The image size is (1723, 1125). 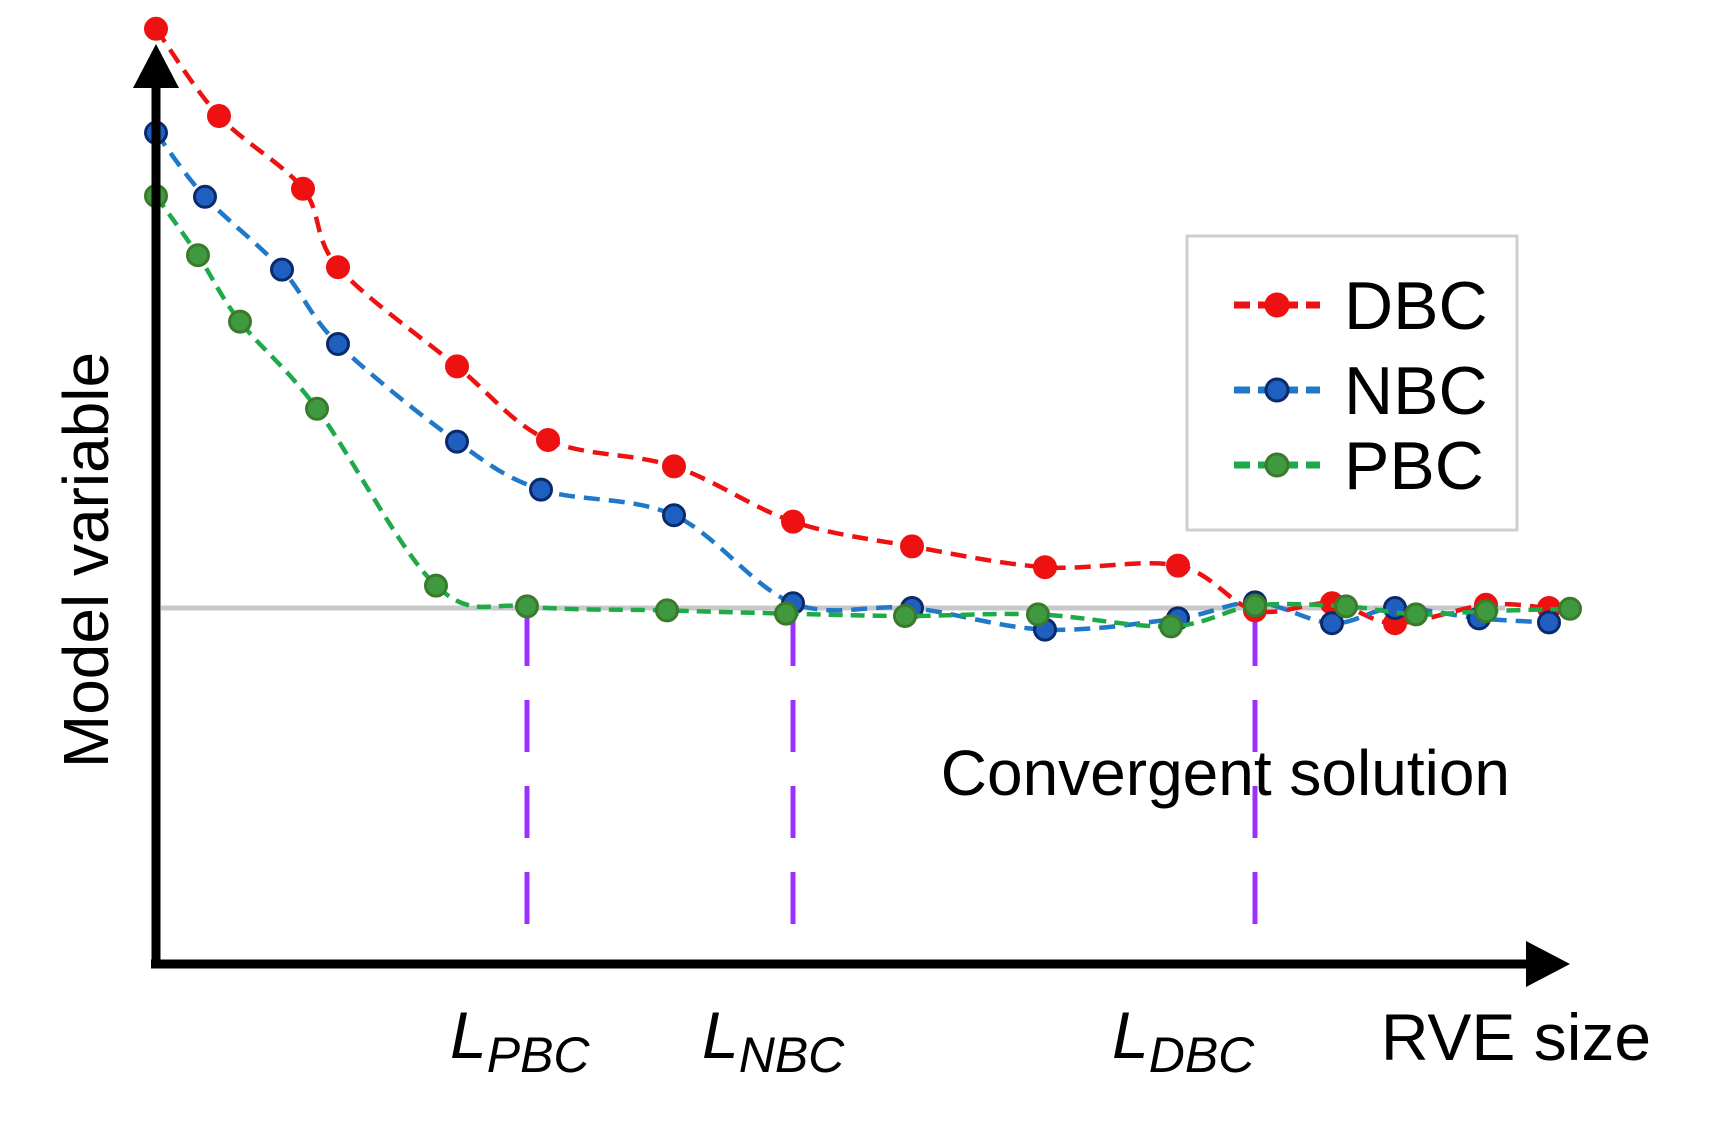 I want to click on marker-label-nbc-main: L, so click(x=720, y=1035).